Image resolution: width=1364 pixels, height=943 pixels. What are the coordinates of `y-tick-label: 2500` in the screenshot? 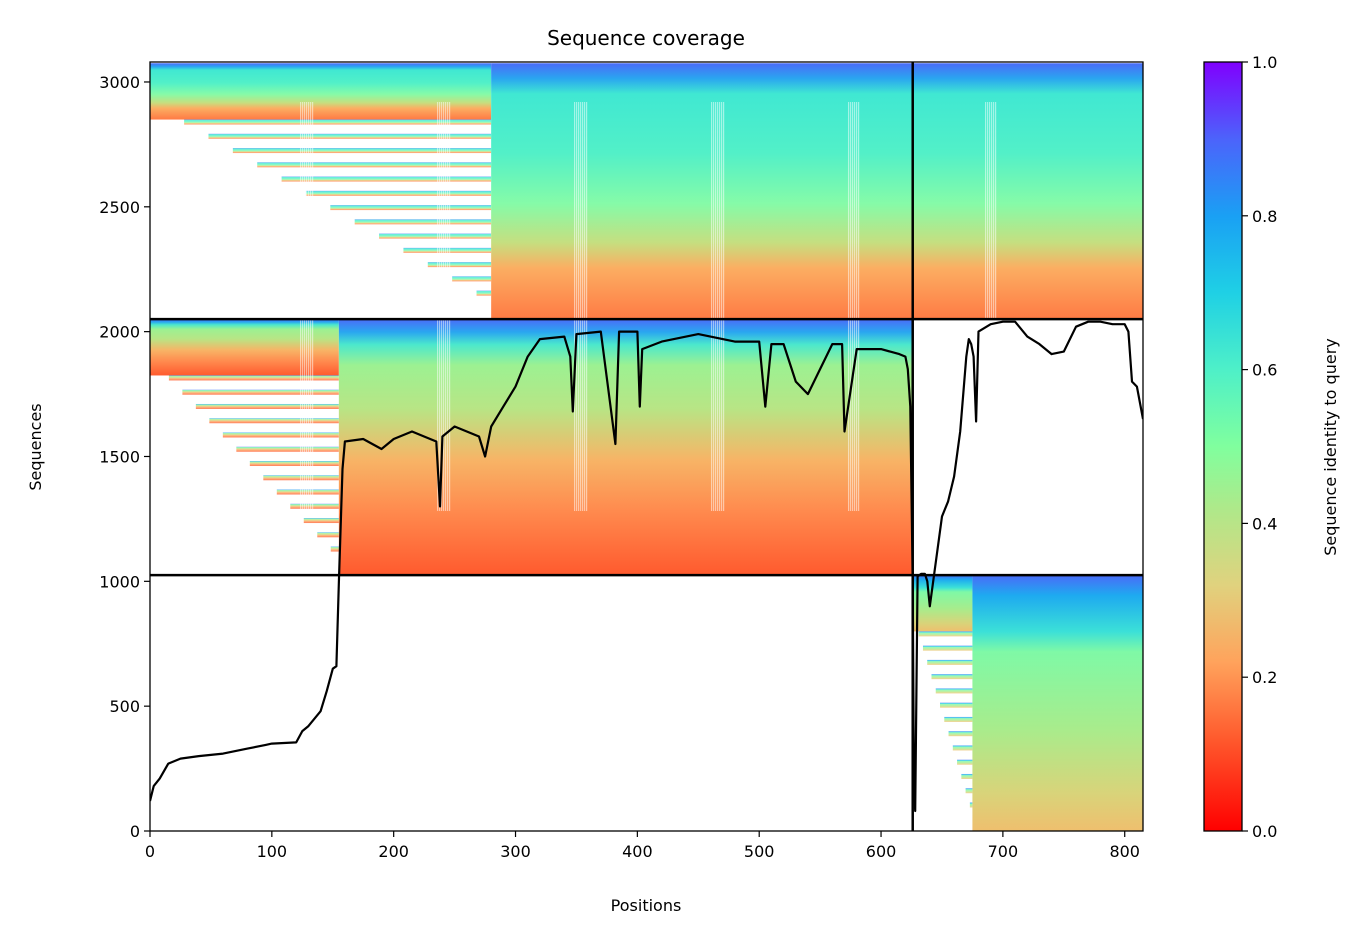 It's located at (119, 207).